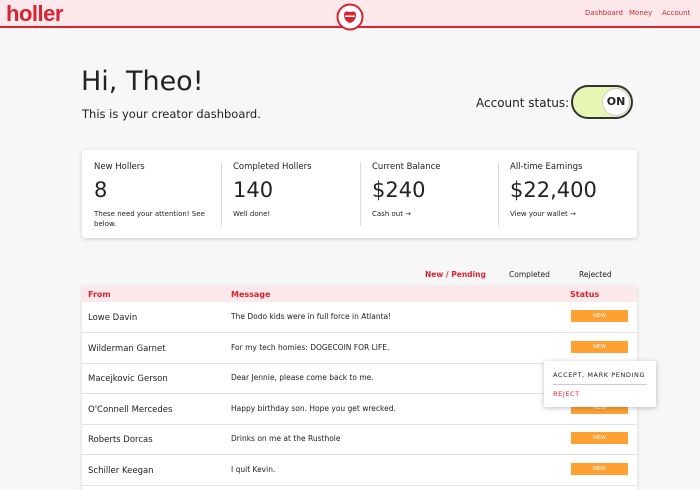 The image size is (700, 490). What do you see at coordinates (399, 190) in the screenshot?
I see `stat-value: $240` at bounding box center [399, 190].